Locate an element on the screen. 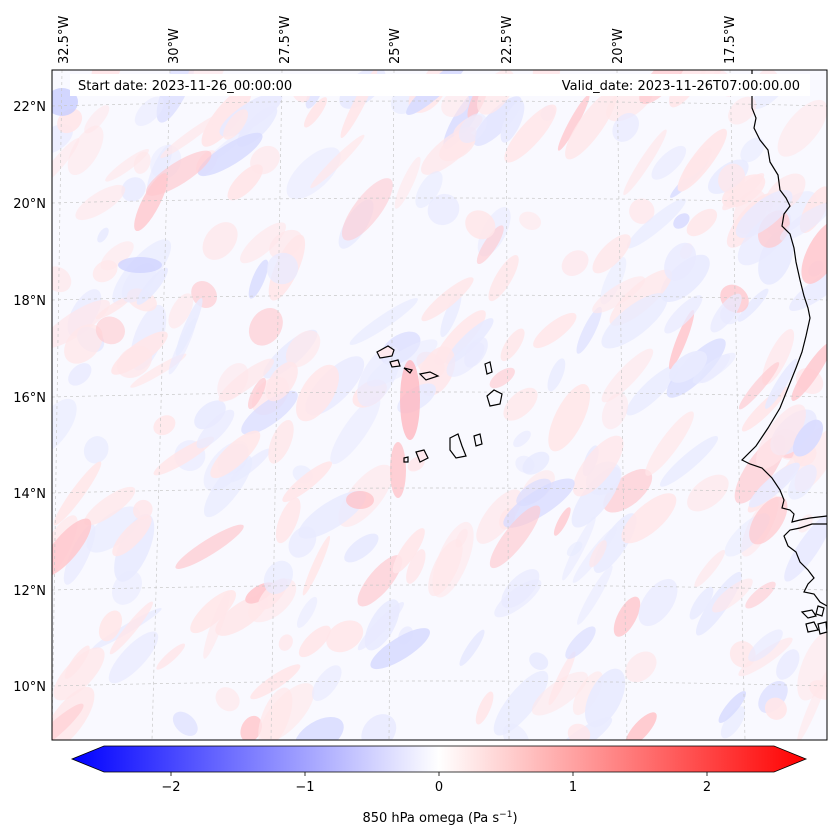 The width and height of the screenshot is (837, 839). lon-label: 30°W is located at coordinates (174, 46).